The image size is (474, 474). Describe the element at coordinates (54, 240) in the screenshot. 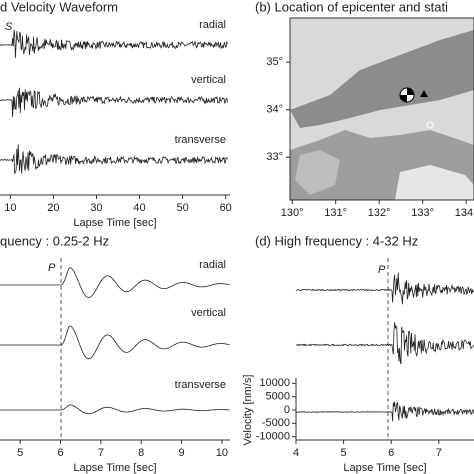

I see `panel-title: quency : 0.25-2 Hz` at that location.